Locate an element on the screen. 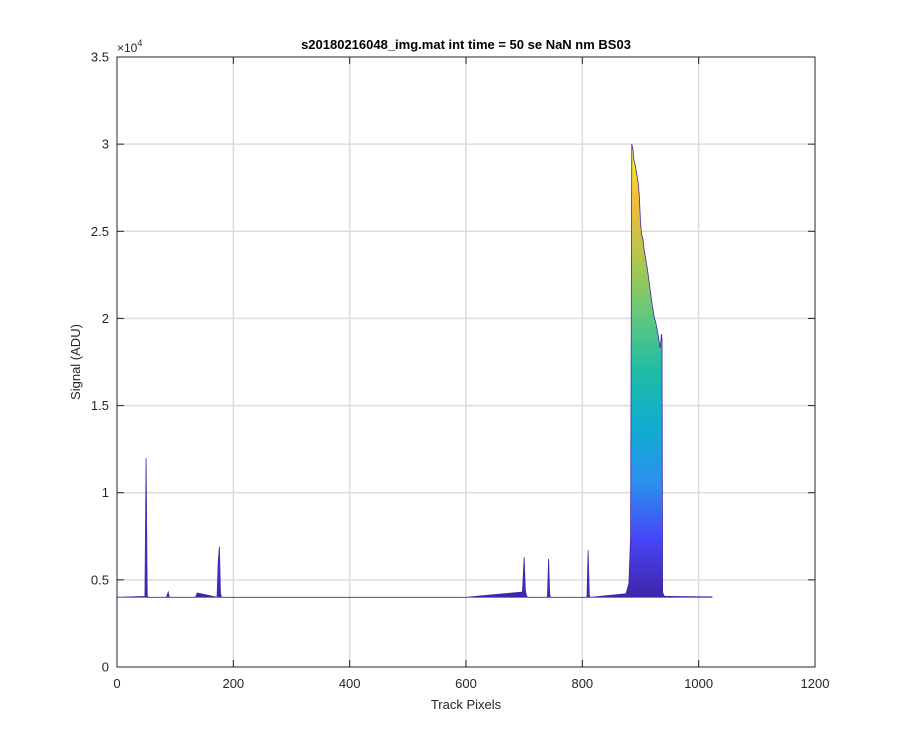 Image resolution: width=900 pixels, height=750 pixels. y-tick-label: 3 is located at coordinates (105, 144).